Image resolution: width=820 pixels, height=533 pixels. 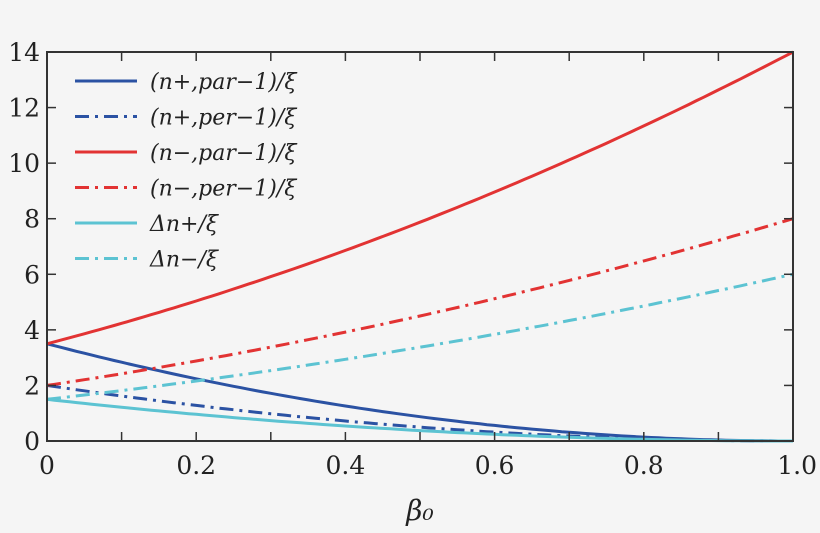 I want to click on legend-label: Δn+/ξ, so click(x=184, y=224).